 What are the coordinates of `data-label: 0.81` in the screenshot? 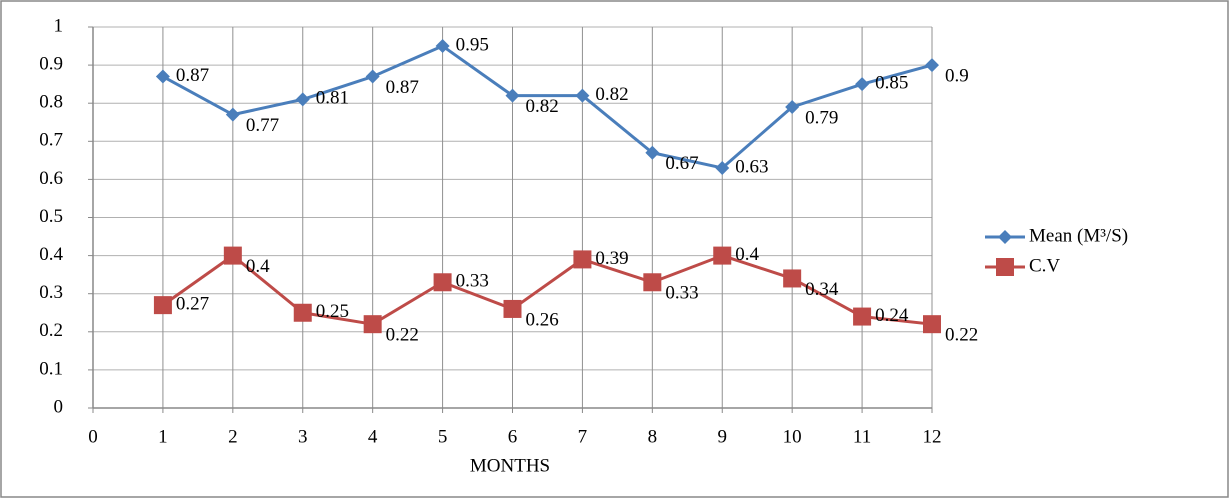 It's located at (332, 98).